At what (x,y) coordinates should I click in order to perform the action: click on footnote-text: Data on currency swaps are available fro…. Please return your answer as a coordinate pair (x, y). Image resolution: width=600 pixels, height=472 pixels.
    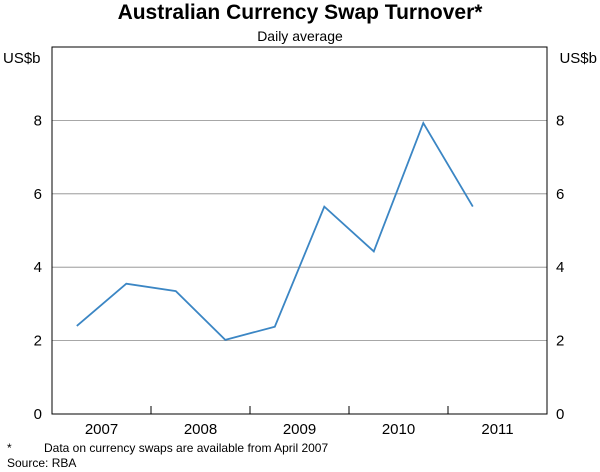
    Looking at the image, I should click on (186, 448).